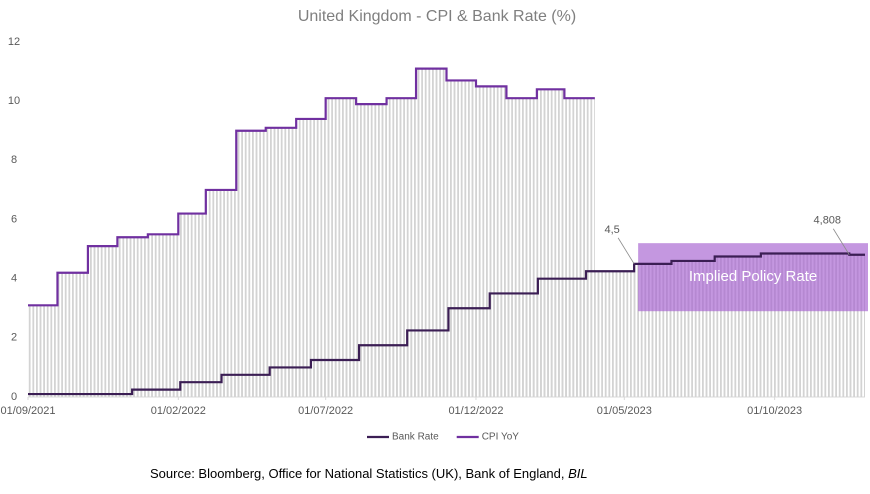 The image size is (870, 494). I want to click on annotation: Implied Policy Rate, so click(753, 276).